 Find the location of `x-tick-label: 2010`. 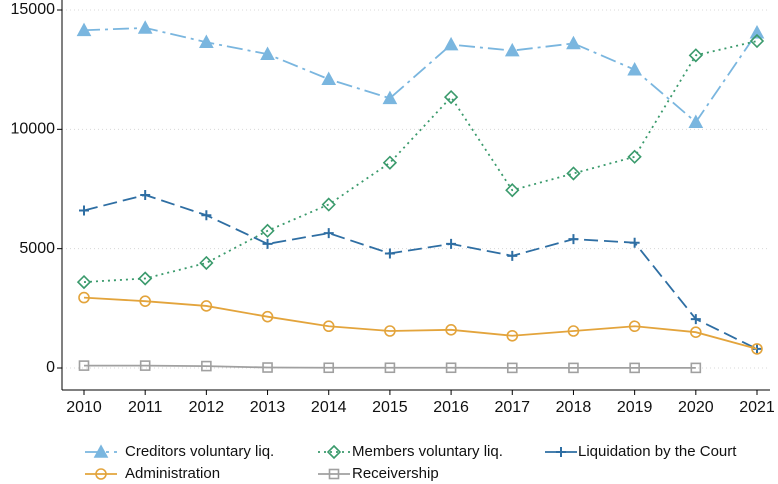

x-tick-label: 2010 is located at coordinates (84, 407).